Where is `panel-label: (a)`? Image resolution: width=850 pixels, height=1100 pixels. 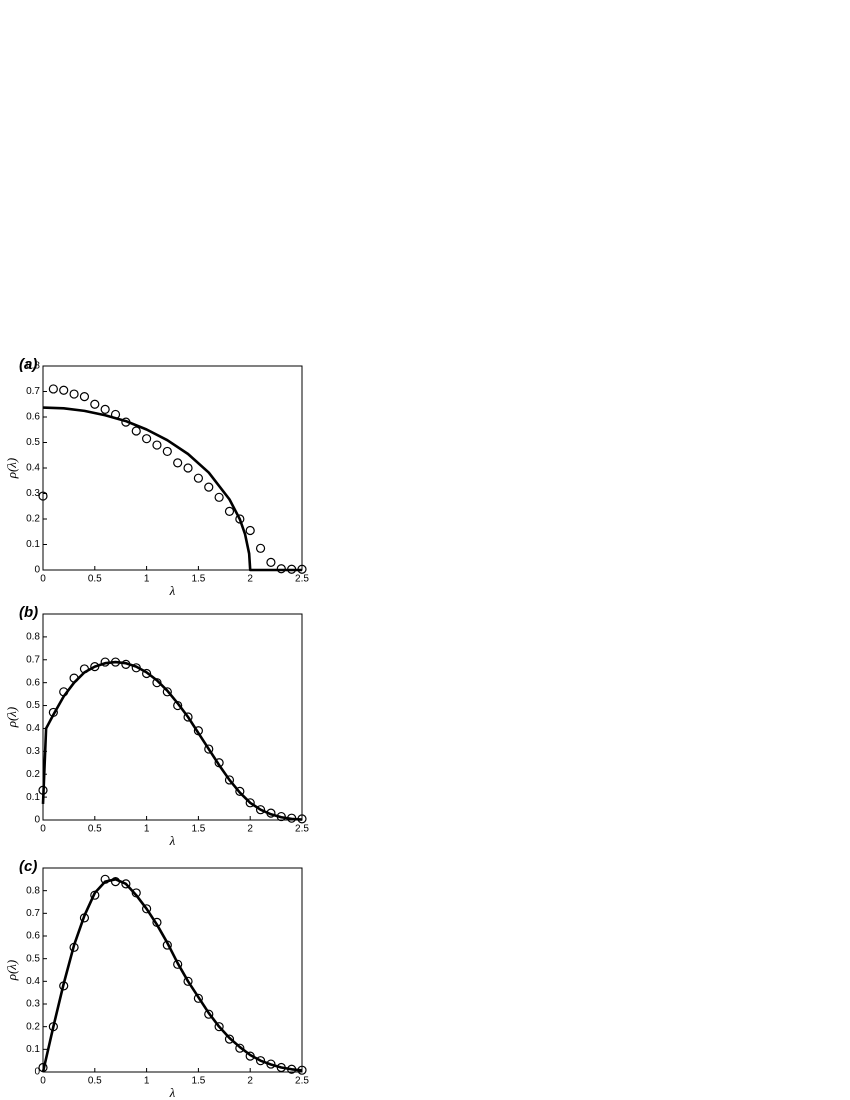
panel-label: (a) is located at coordinates (28, 364).